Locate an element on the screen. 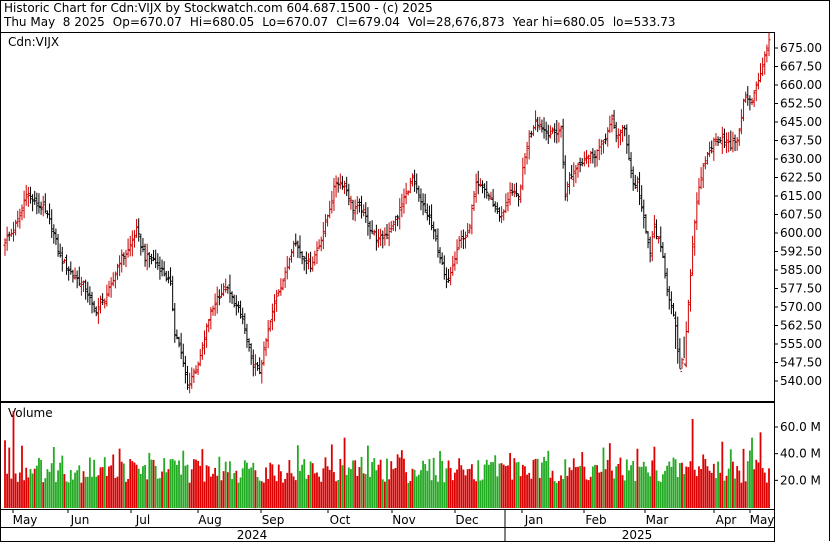 This screenshot has height=543, width=830. month-label: Nov is located at coordinates (403, 520).